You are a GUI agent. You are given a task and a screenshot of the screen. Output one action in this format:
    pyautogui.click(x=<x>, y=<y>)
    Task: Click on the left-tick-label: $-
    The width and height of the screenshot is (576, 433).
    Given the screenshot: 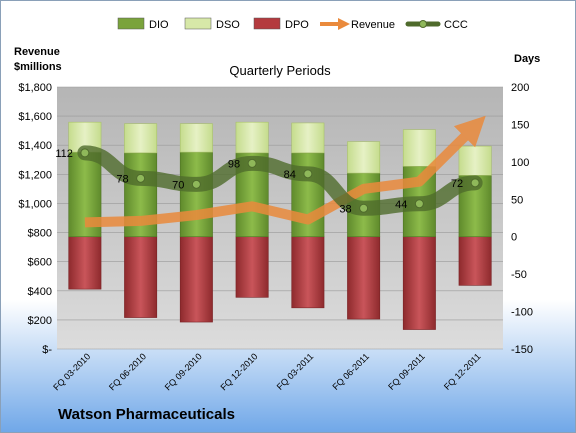 What is the action you would take?
    pyautogui.click(x=47, y=350)
    